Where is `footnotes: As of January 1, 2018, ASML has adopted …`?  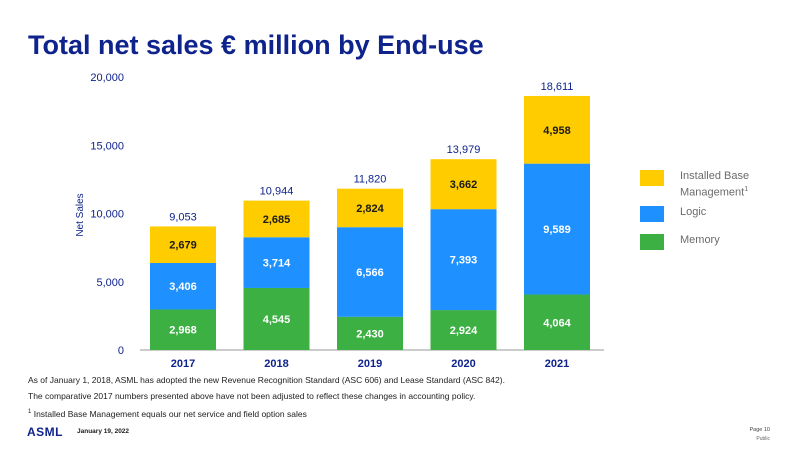 footnotes: As of January 1, 2018, ASML has adopted … is located at coordinates (266, 400).